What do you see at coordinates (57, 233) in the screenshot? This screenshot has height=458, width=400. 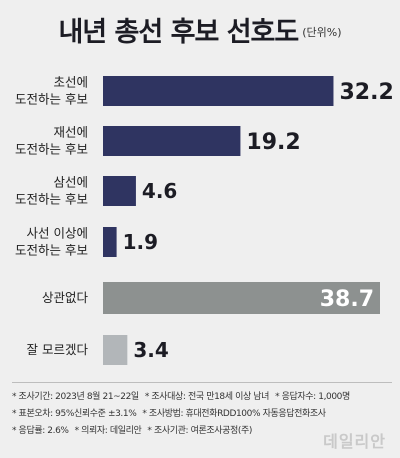 I see `category-label-3-0: 사선 이상에` at bounding box center [57, 233].